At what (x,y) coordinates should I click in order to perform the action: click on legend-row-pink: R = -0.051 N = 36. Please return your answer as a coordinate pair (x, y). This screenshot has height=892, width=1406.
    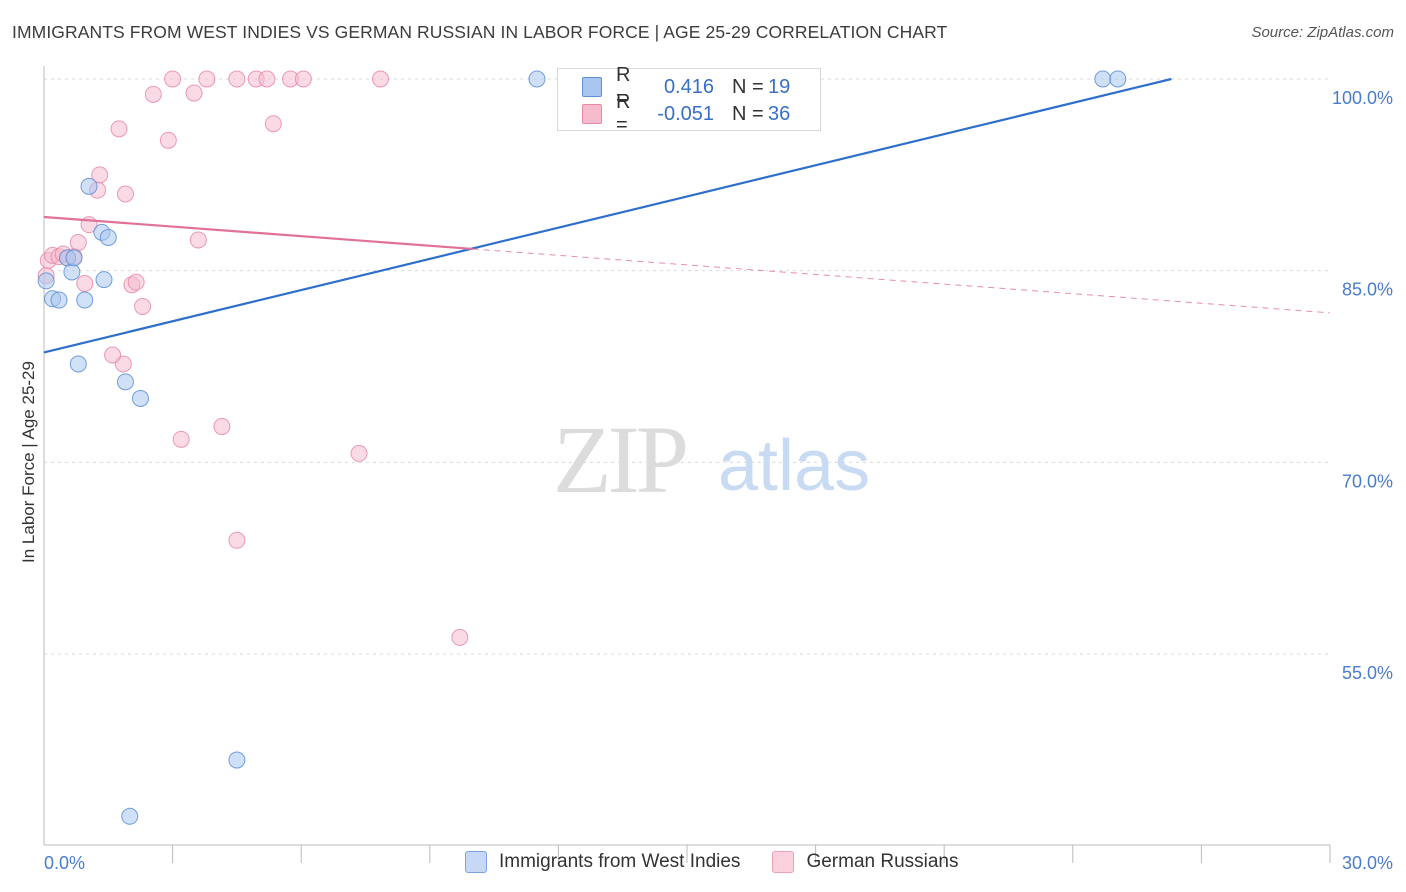
    Looking at the image, I should click on (686, 113).